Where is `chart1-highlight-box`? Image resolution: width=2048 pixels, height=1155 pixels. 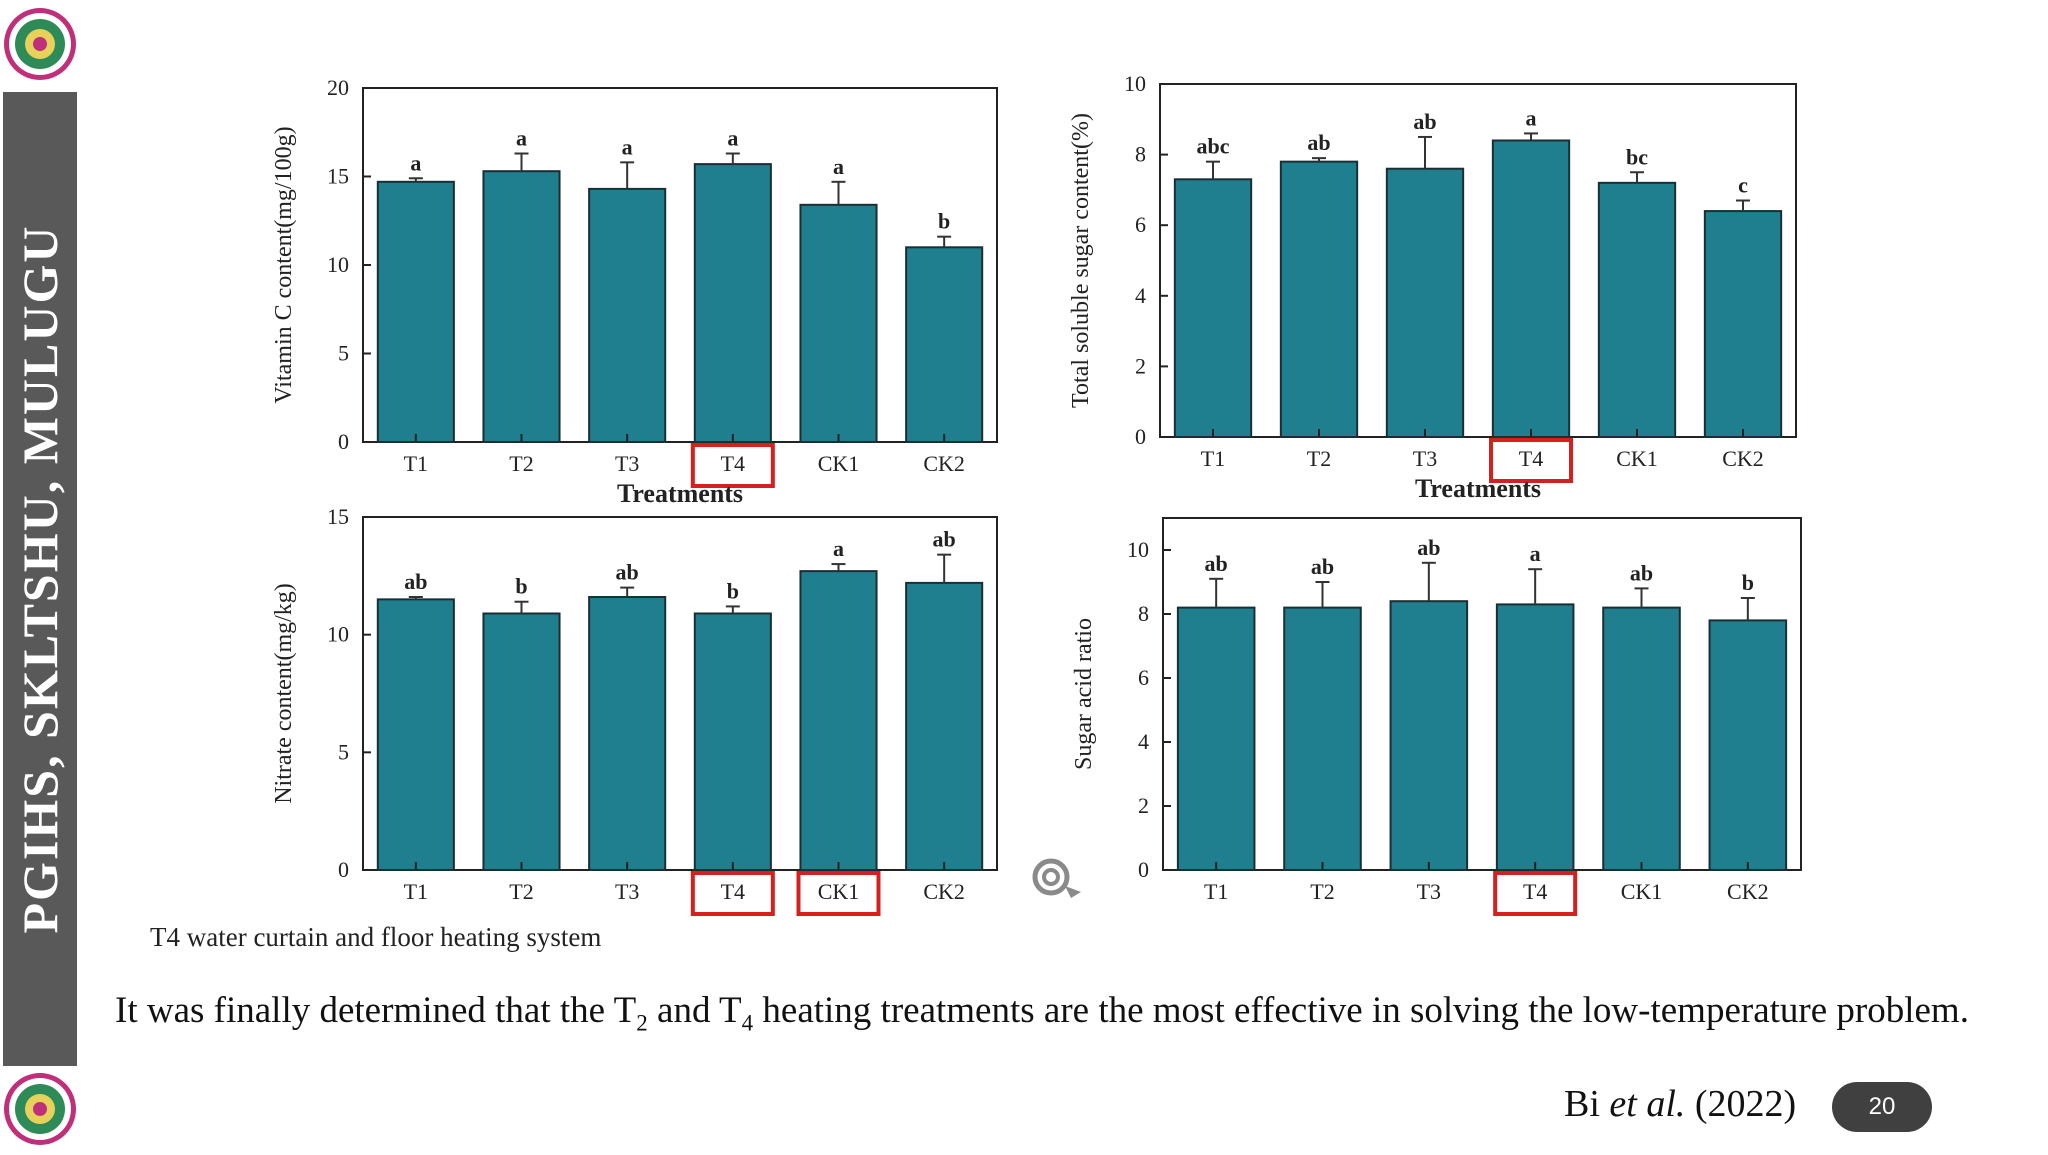 chart1-highlight-box is located at coordinates (1531, 460).